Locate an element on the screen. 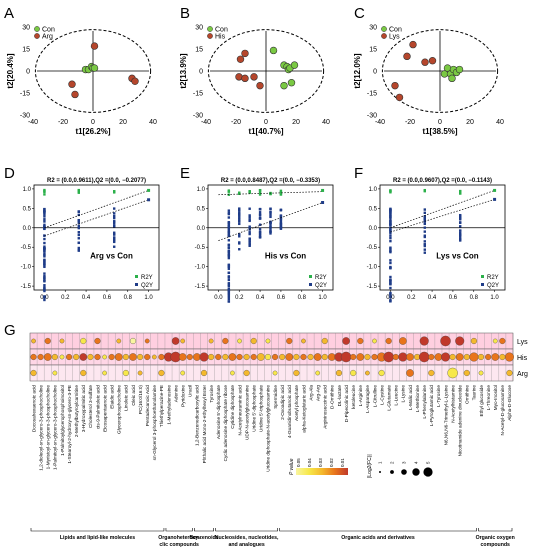  metabolite-label: ketoleucine is located at coordinates (353, 397).